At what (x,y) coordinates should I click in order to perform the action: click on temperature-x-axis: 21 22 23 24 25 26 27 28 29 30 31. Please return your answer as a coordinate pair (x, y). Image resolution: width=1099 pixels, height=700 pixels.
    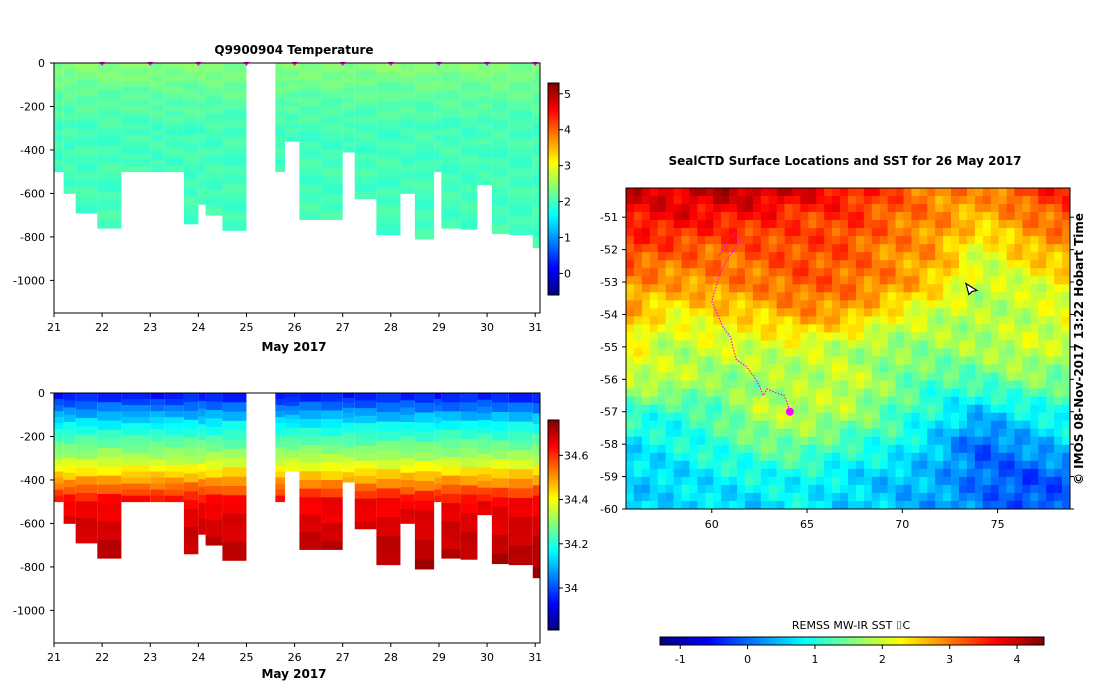
    Looking at the image, I should click on (294, 323).